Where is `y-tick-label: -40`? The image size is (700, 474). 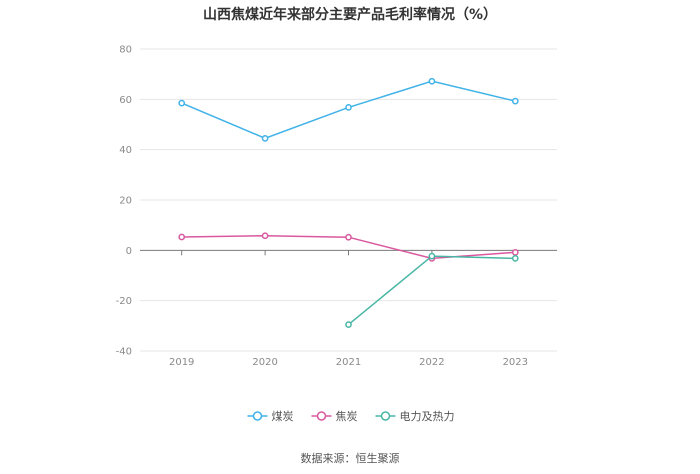 y-tick-label: -40 is located at coordinates (124, 352).